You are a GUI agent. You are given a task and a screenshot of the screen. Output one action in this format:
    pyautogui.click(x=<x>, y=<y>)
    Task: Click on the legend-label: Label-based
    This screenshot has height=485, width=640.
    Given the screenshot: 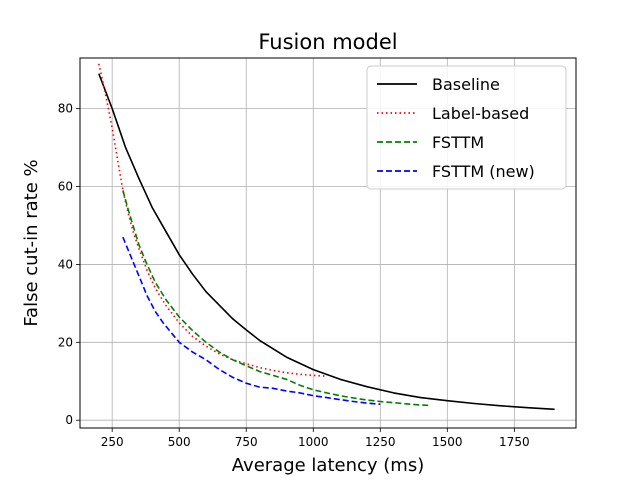 What is the action you would take?
    pyautogui.click(x=480, y=113)
    